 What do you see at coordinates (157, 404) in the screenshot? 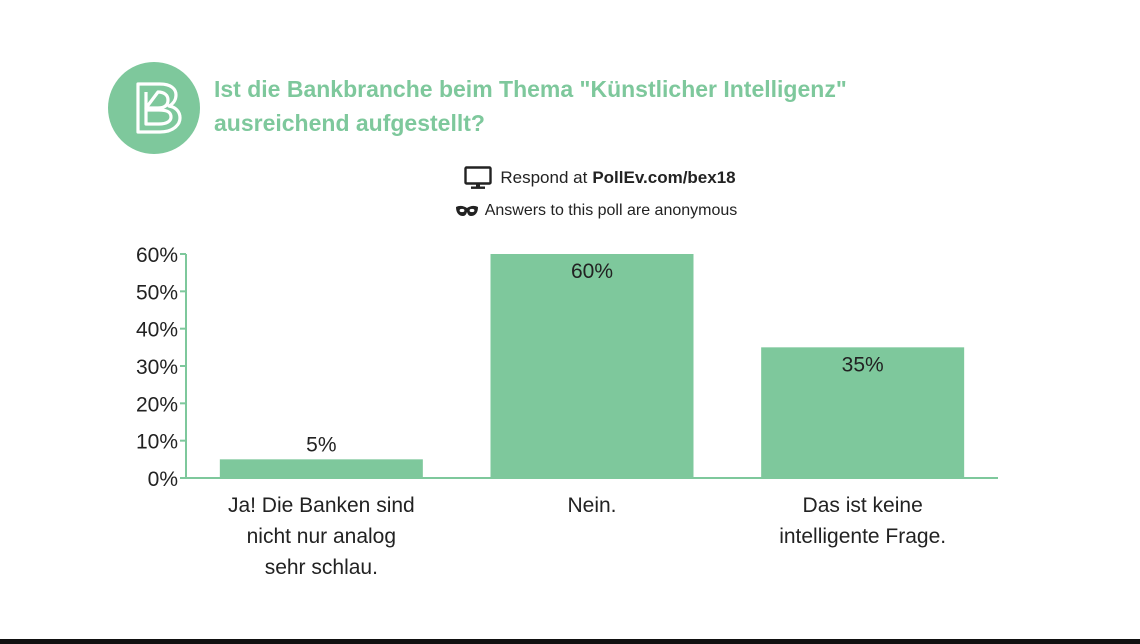
I see `y-tick-label: 20%` at bounding box center [157, 404].